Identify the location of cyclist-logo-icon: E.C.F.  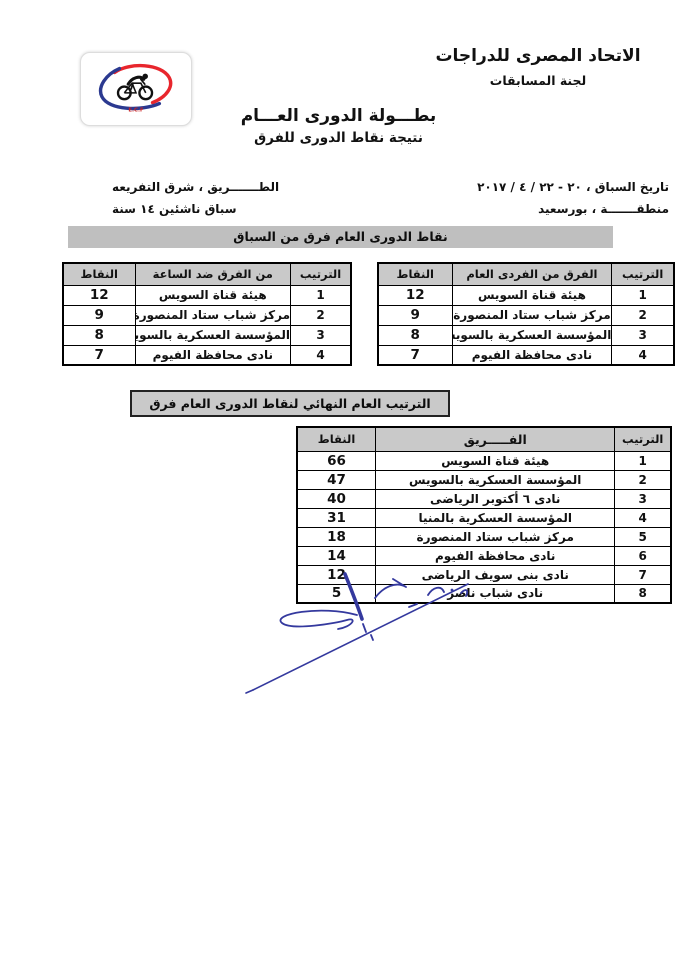
(136, 88).